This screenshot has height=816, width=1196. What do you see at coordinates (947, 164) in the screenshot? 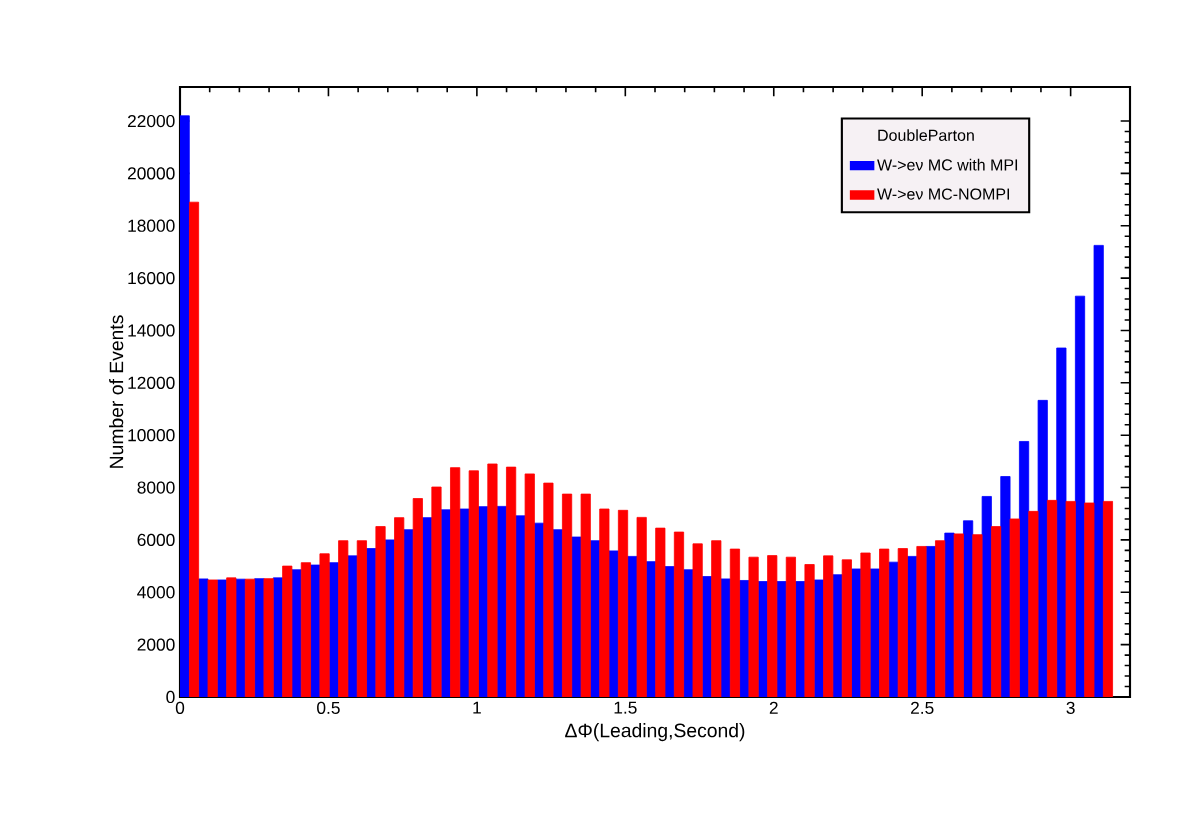
I see `legend-label: W->eν MC with MPI` at bounding box center [947, 164].